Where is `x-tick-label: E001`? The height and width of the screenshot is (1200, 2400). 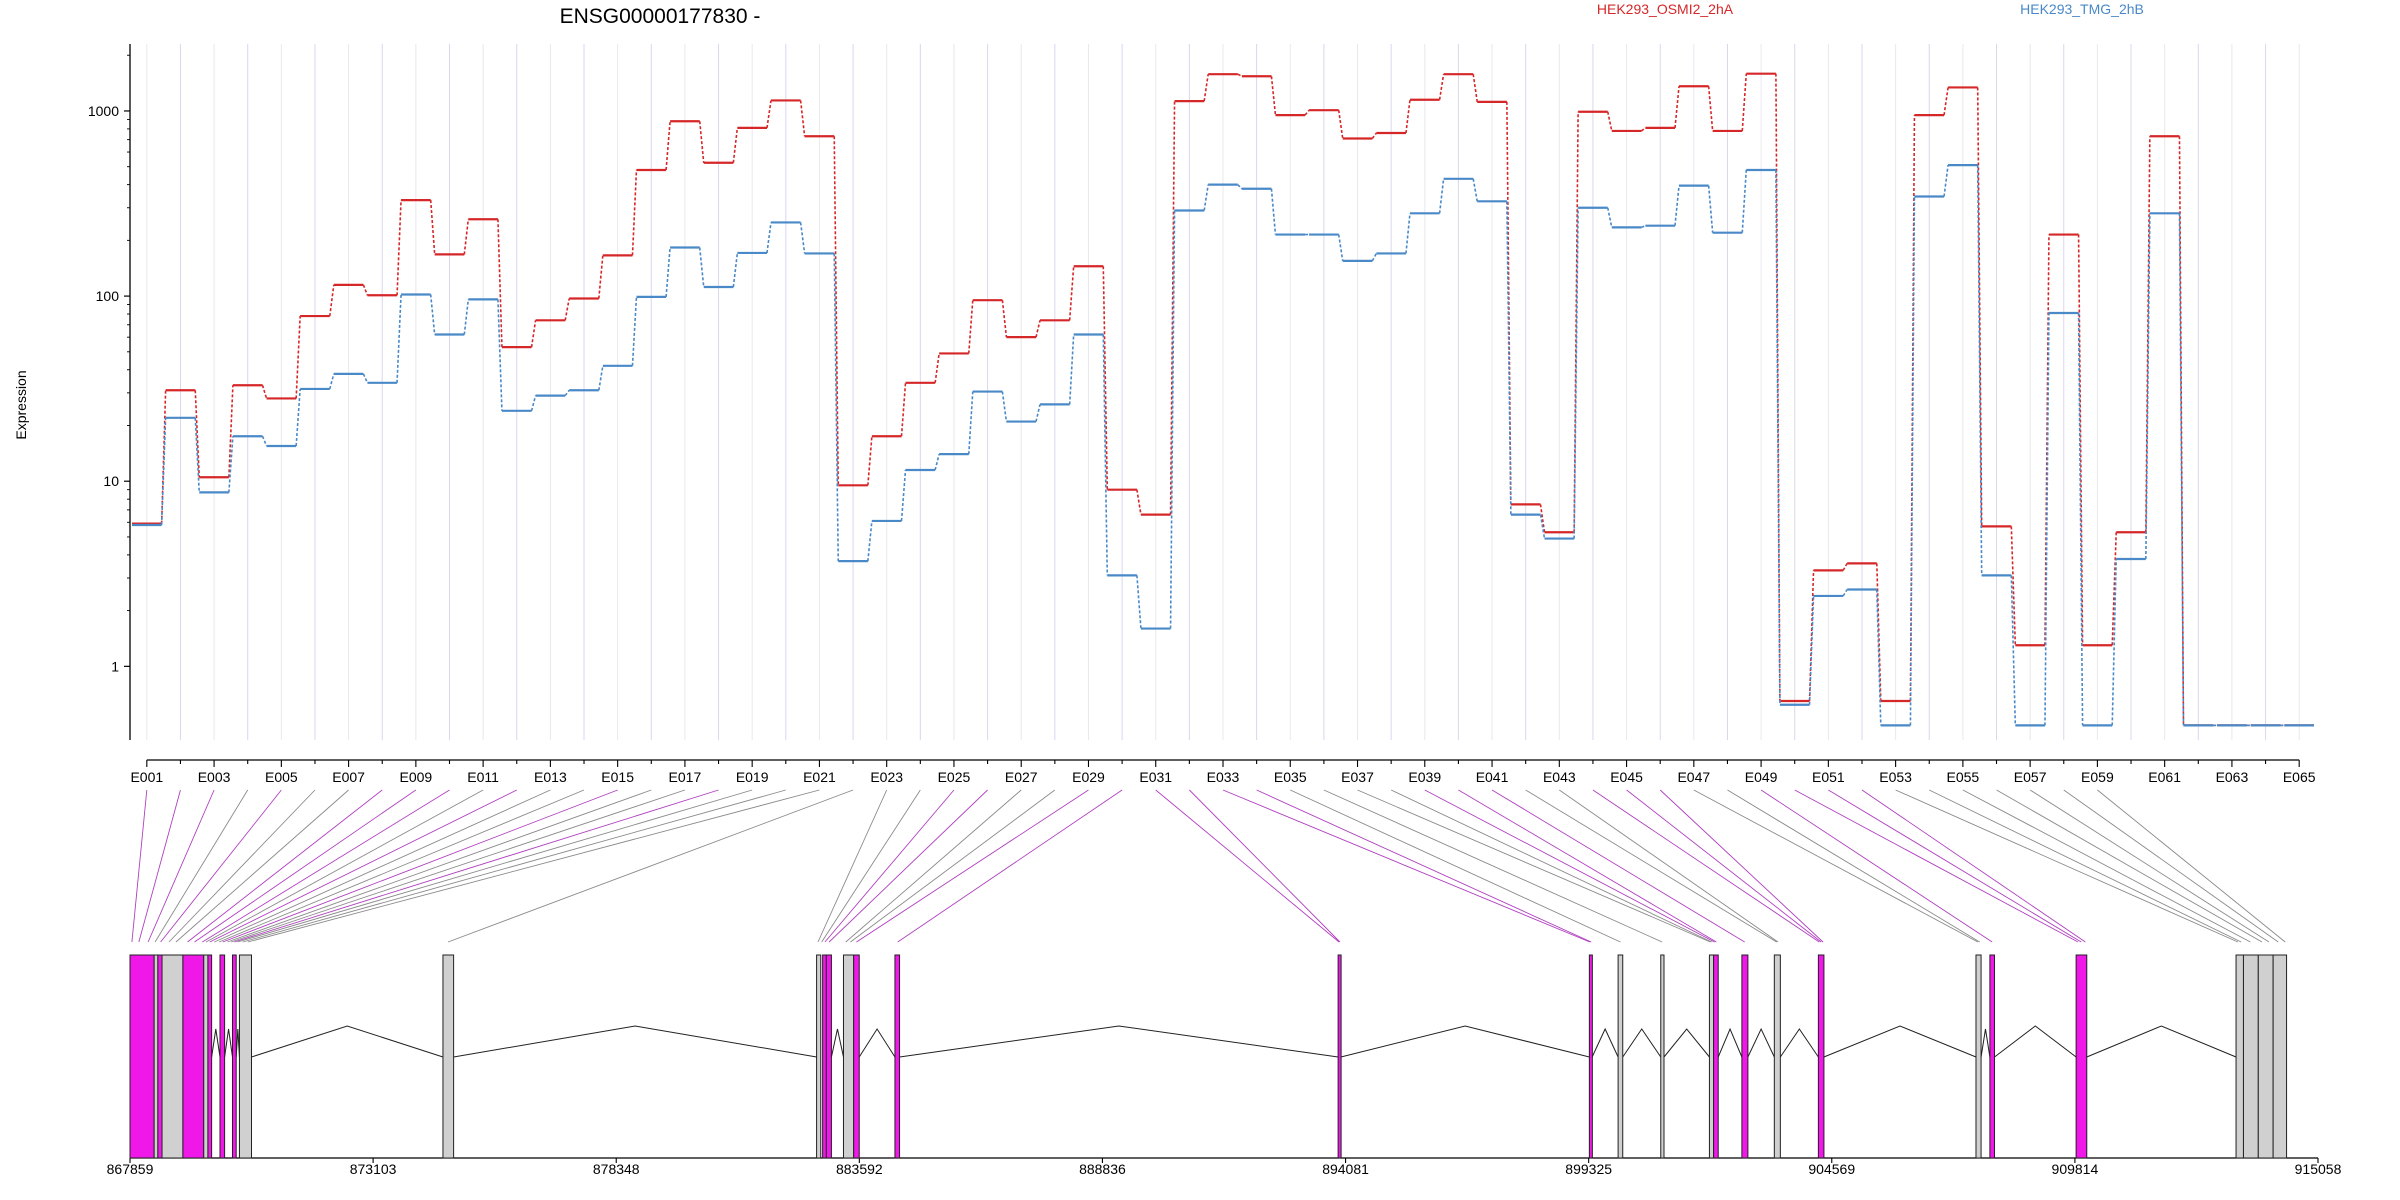 x-tick-label: E001 is located at coordinates (146, 777).